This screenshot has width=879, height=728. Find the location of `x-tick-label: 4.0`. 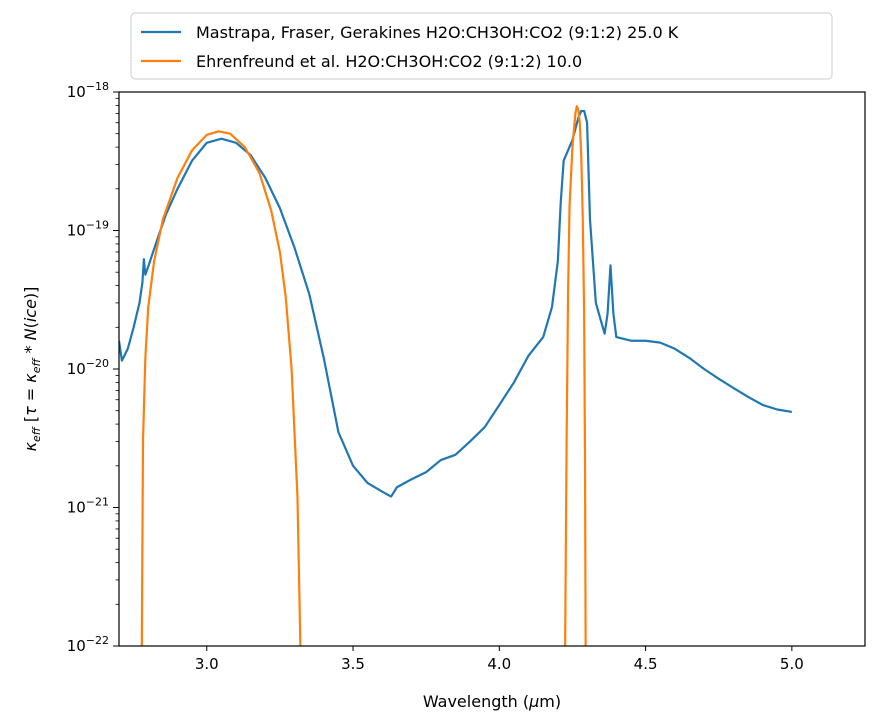

x-tick-label: 4.0 is located at coordinates (499, 664).